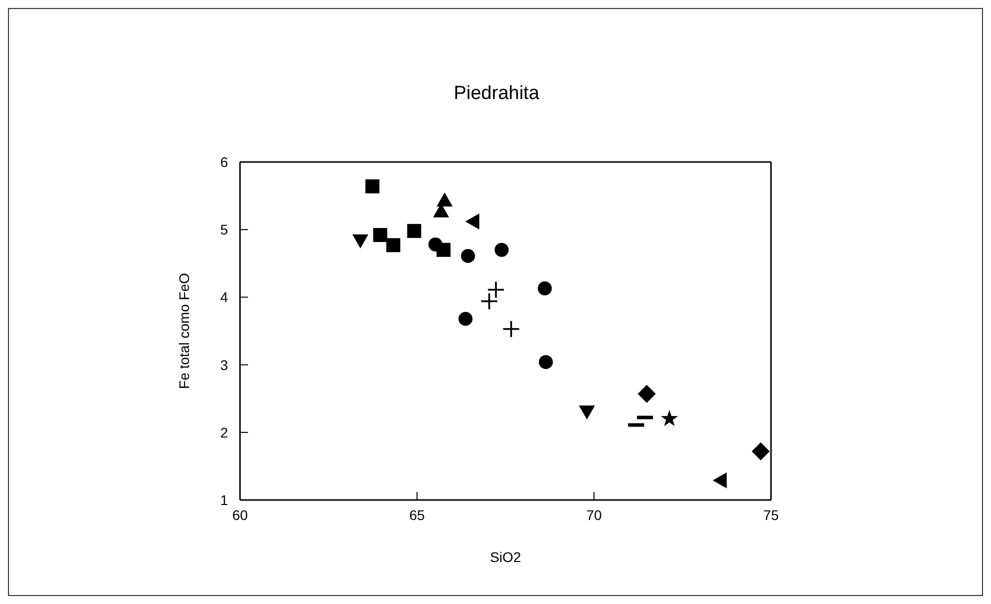  I want to click on x-tick-label: 75, so click(771, 514).